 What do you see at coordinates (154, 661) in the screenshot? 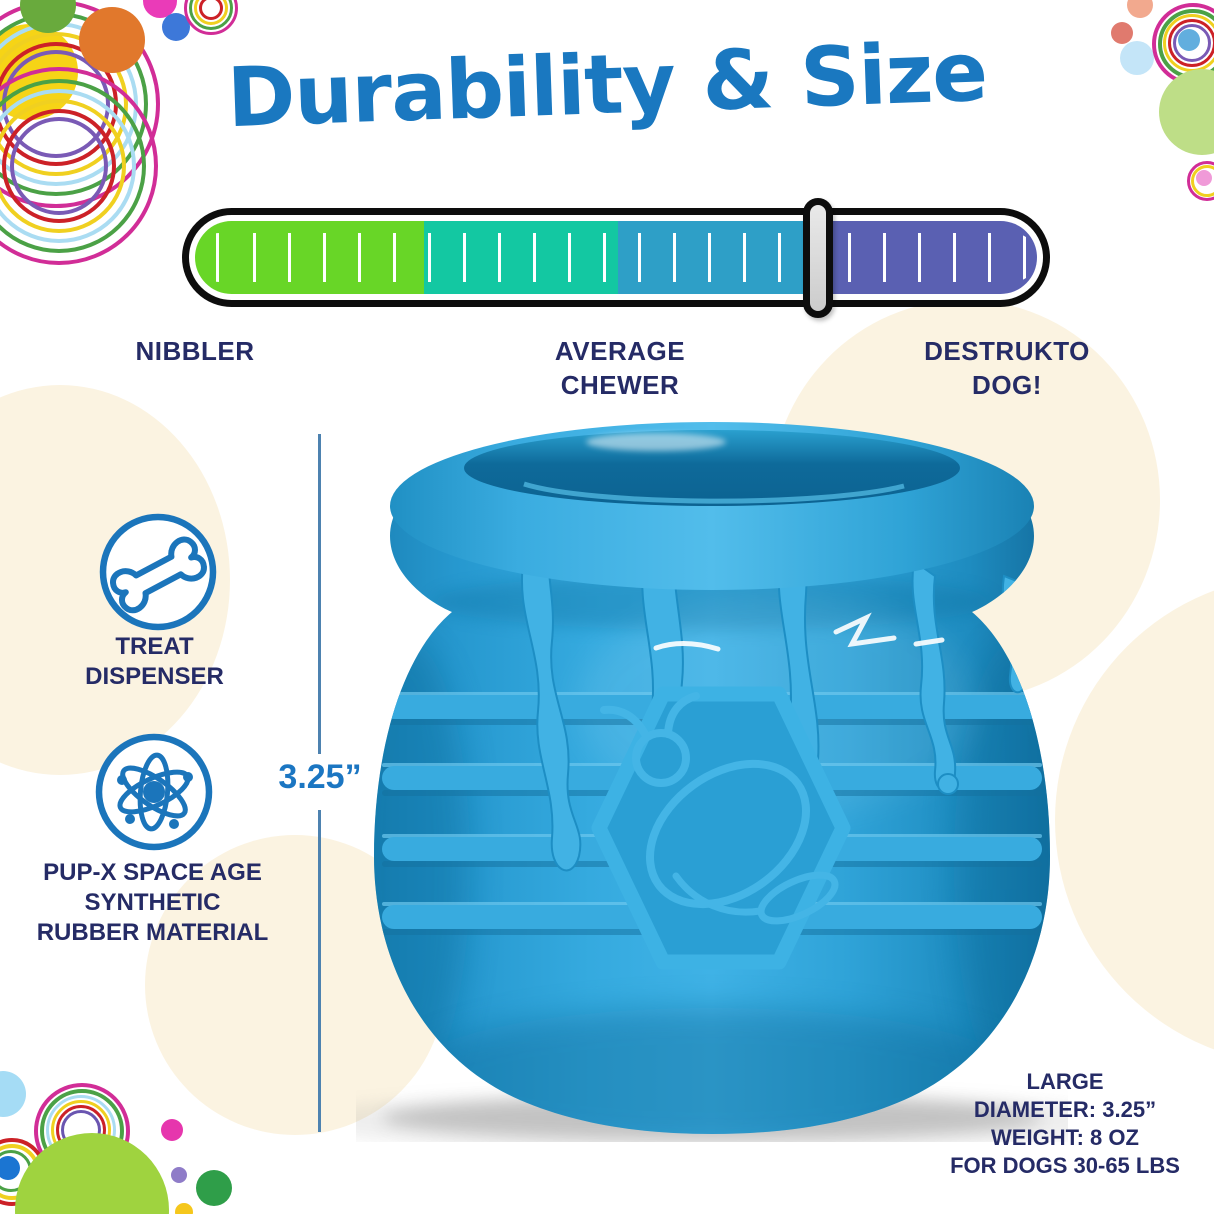
I see `feature-label-treat-dispenser: TREAT DISPENSER` at bounding box center [154, 661].